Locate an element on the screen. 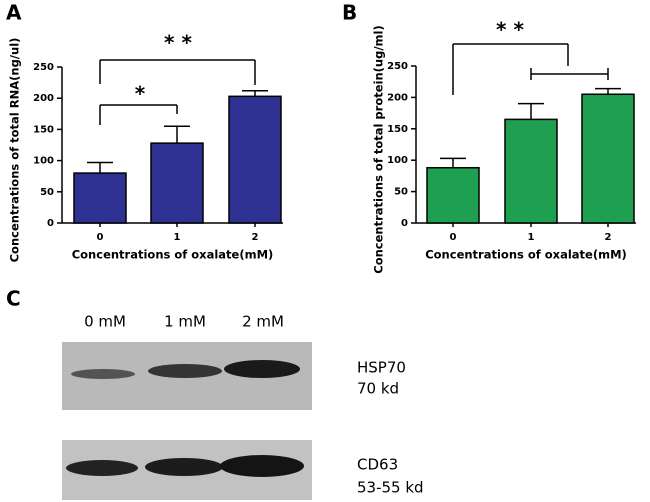 This screenshot has width=650, height=502. lane-label: 0 mM is located at coordinates (105, 322).